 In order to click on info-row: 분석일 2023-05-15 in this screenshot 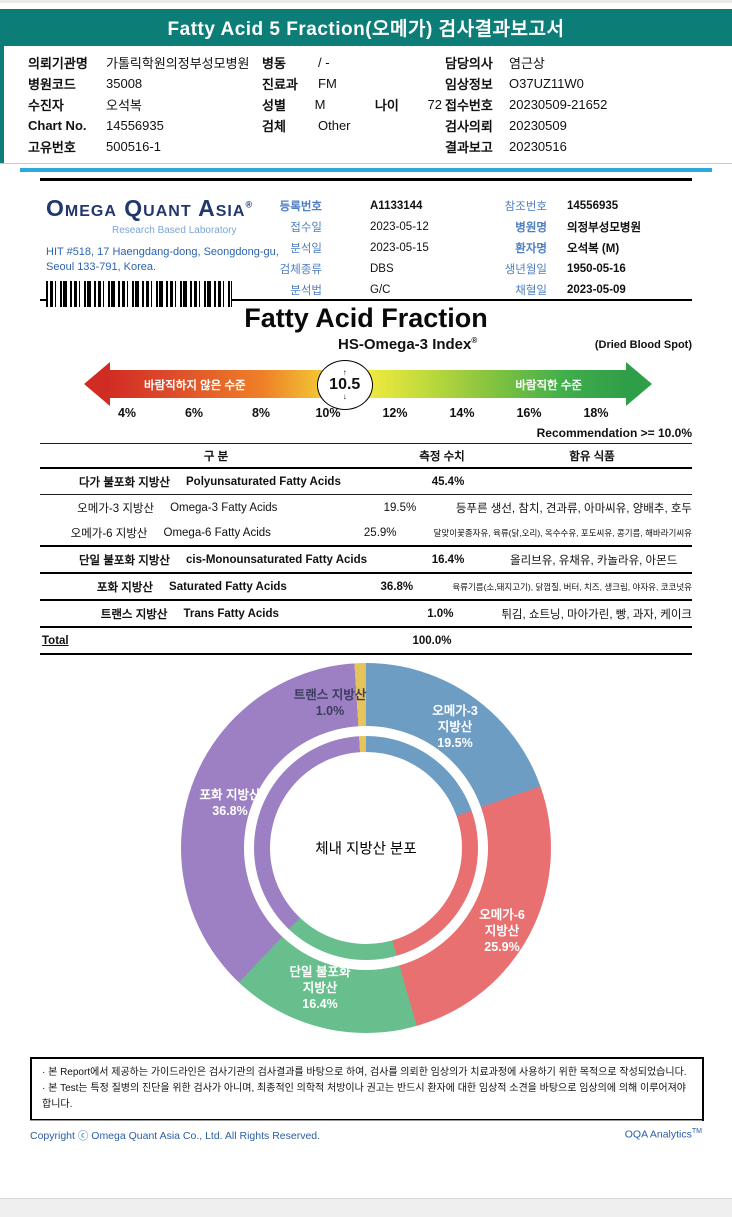, I will do `click(365, 247)`.